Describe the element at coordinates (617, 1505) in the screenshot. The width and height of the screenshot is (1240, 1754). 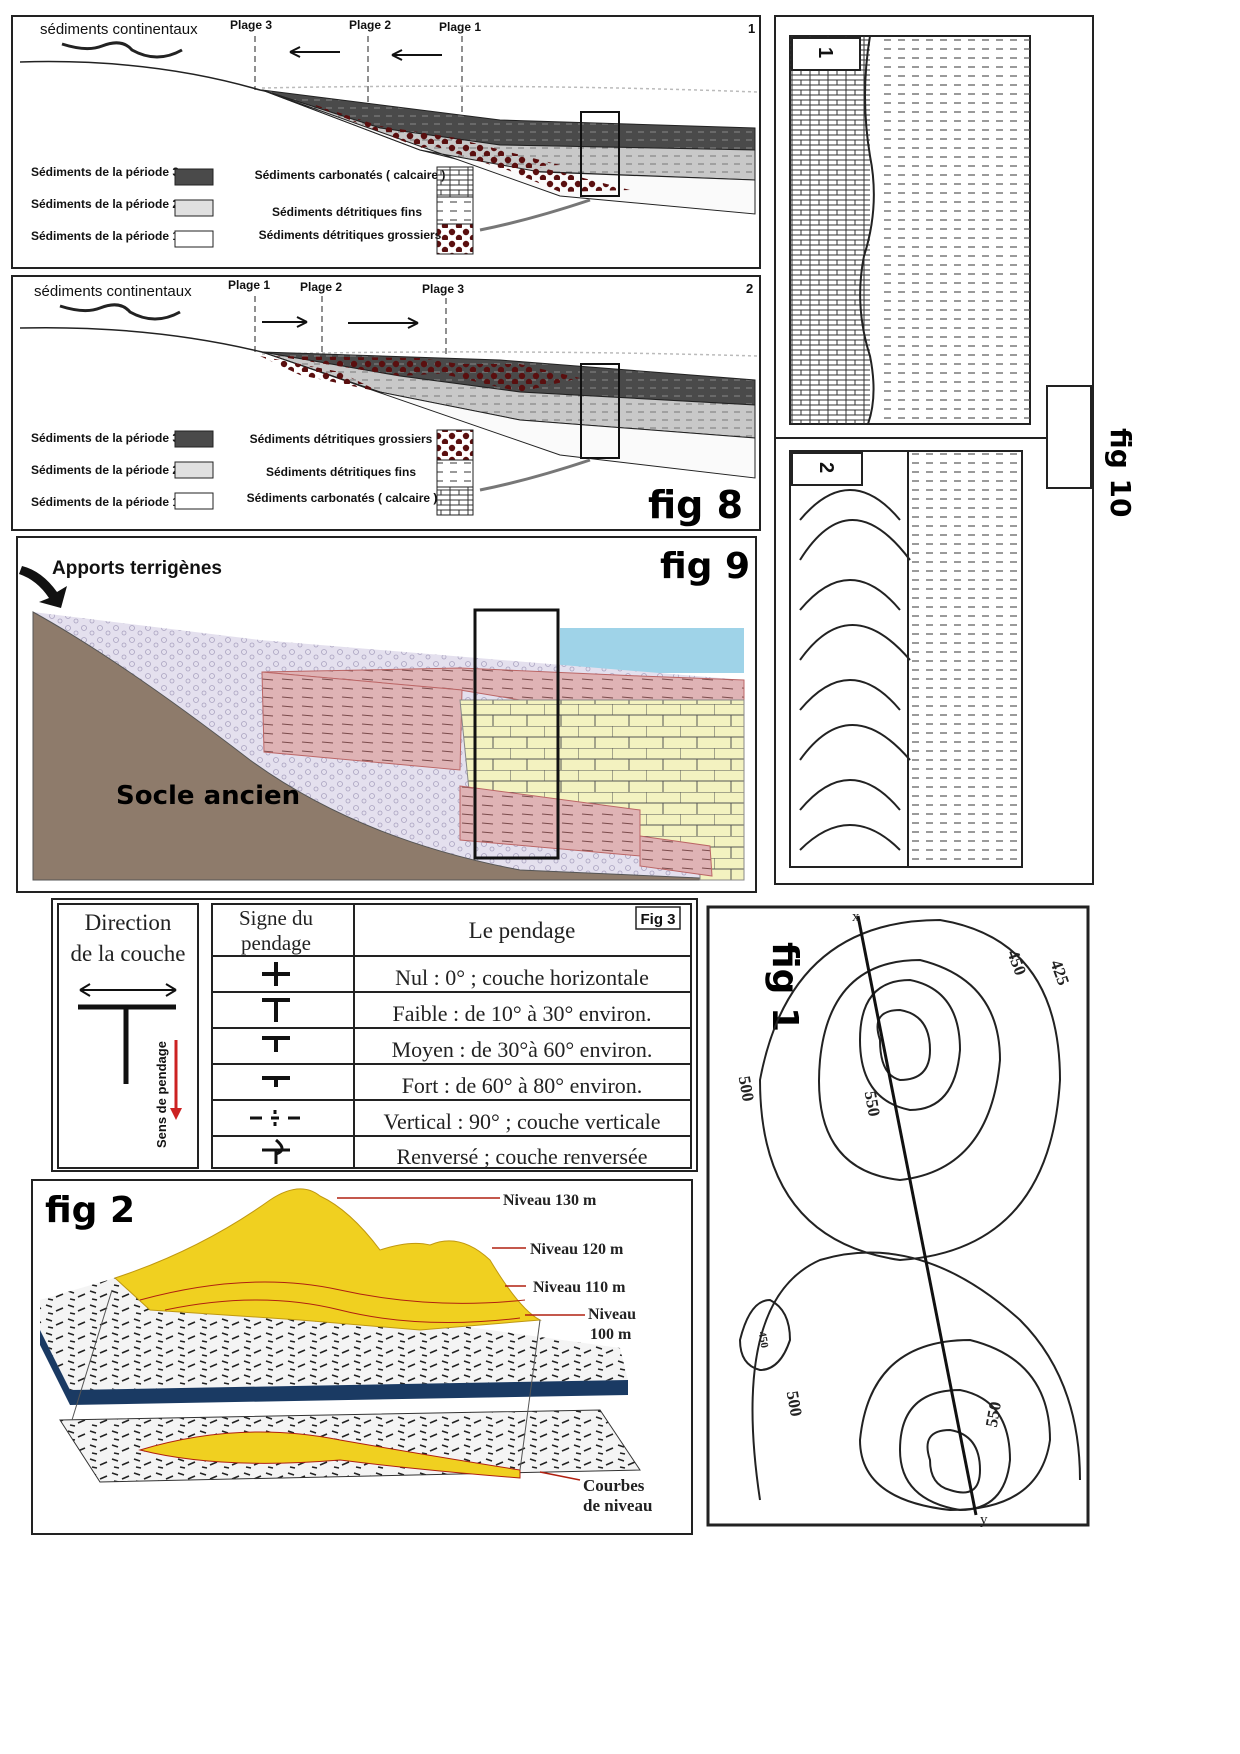
I see `courbes-label: de niveau` at that location.